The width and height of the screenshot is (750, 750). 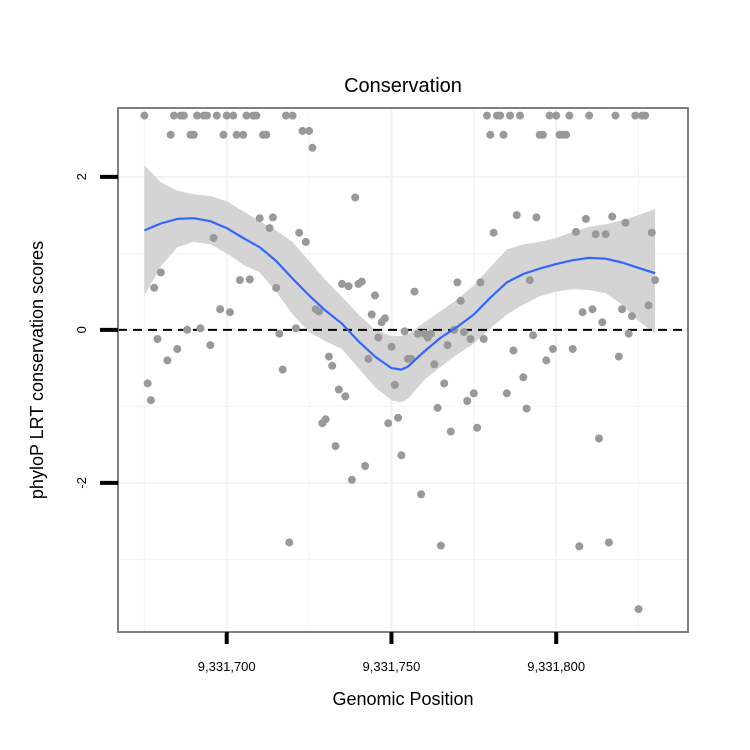 What do you see at coordinates (392, 666) in the screenshot?
I see `x-tick-label-1: 9,331,750` at bounding box center [392, 666].